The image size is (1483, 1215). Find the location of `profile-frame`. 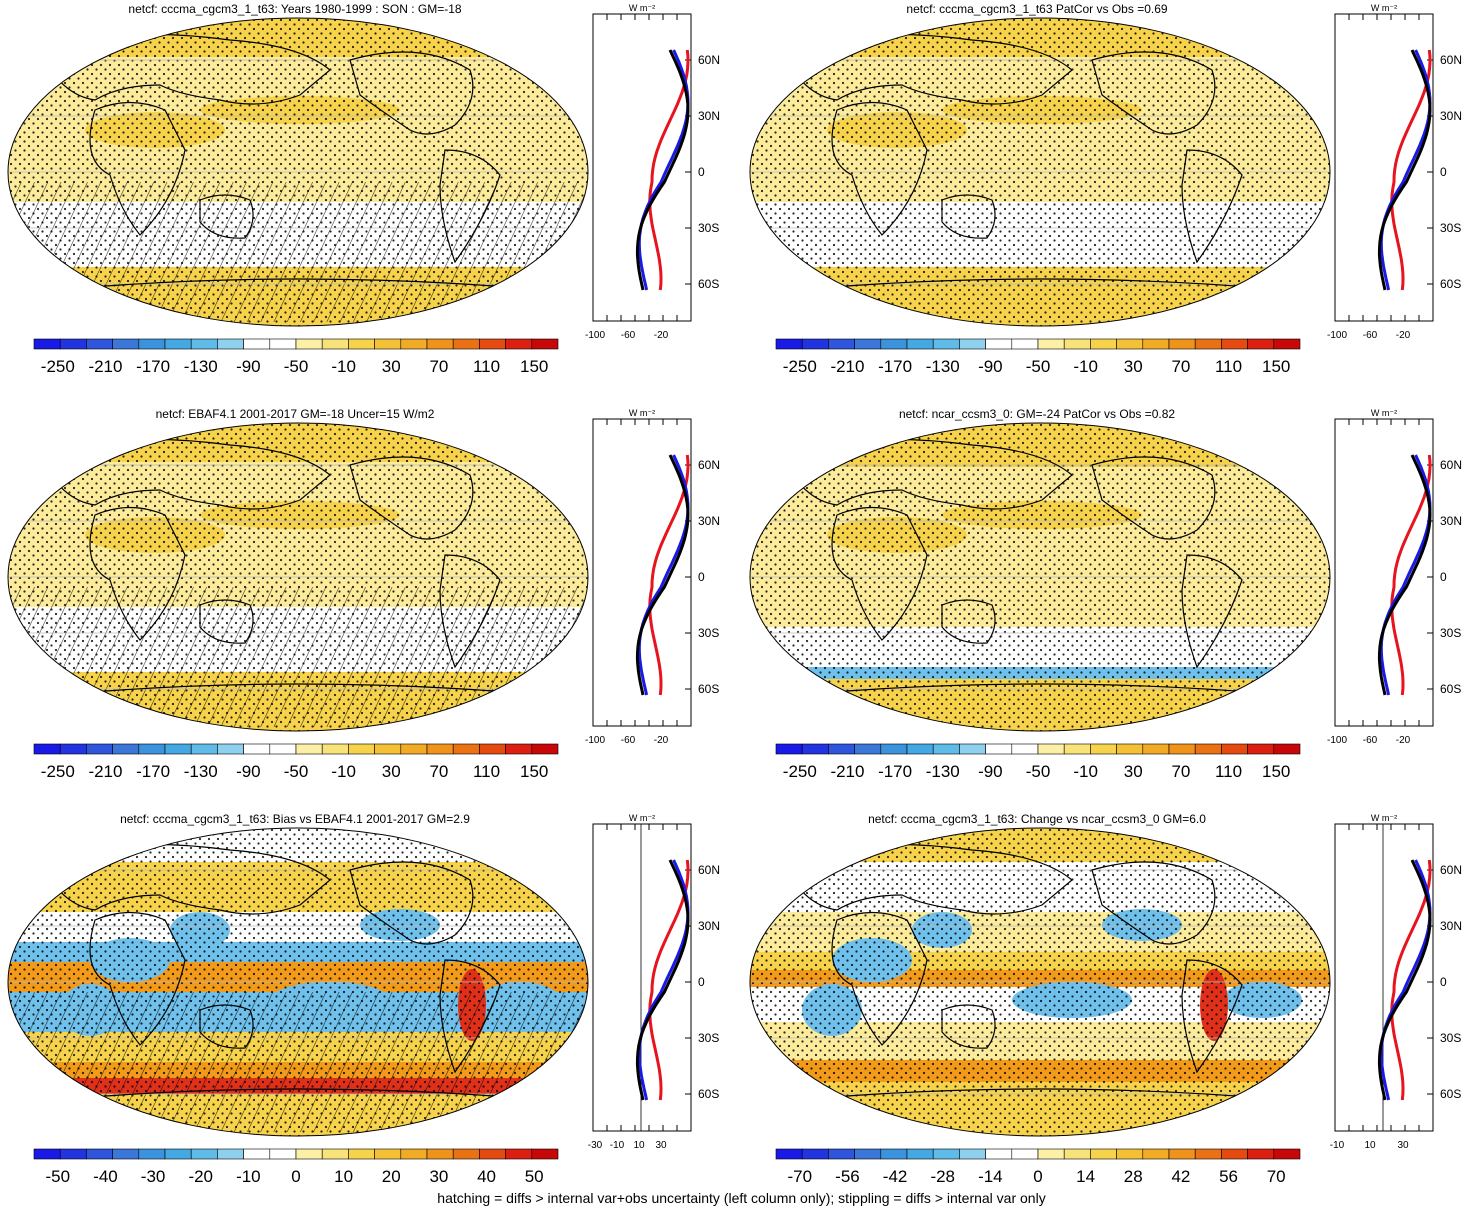

profile-frame is located at coordinates (642, 572).